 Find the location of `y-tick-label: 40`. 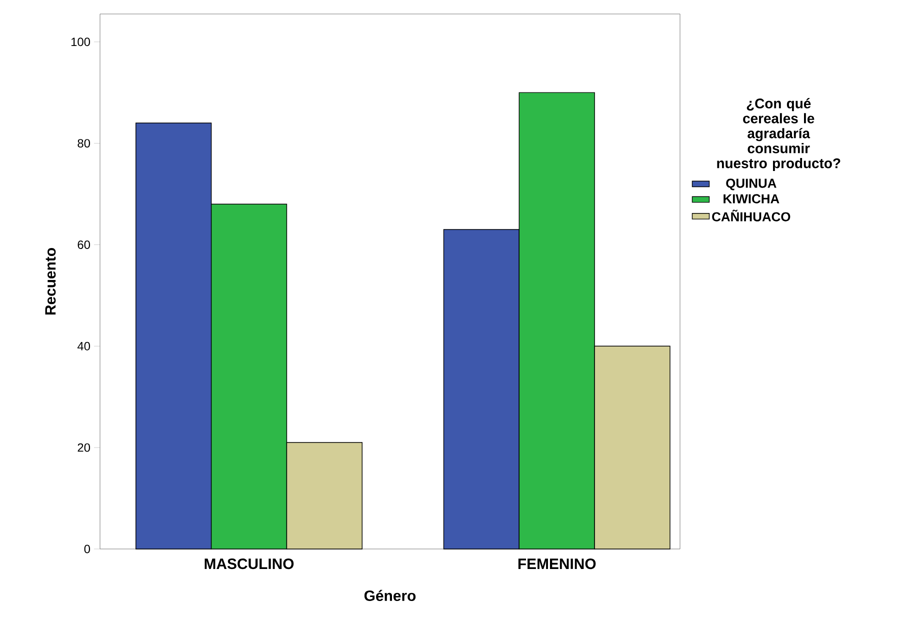

y-tick-label: 40 is located at coordinates (83, 346).